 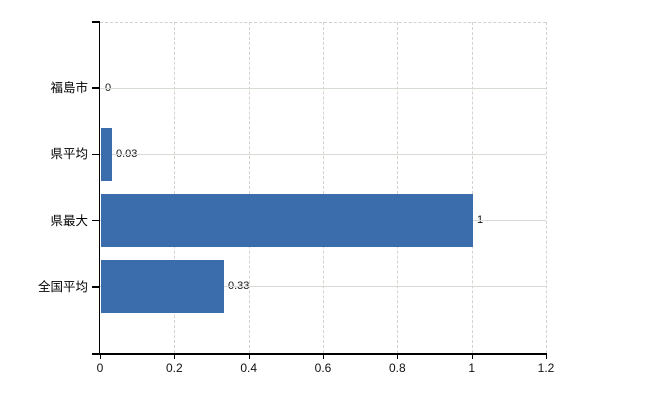 I want to click on category-label: 県平均, so click(x=69, y=154).